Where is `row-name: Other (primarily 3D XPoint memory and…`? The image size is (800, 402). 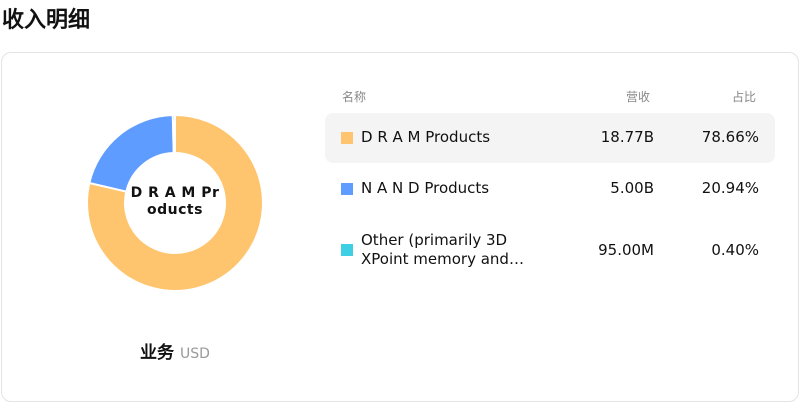 row-name: Other (primarily 3D XPoint memory and… is located at coordinates (442, 249).